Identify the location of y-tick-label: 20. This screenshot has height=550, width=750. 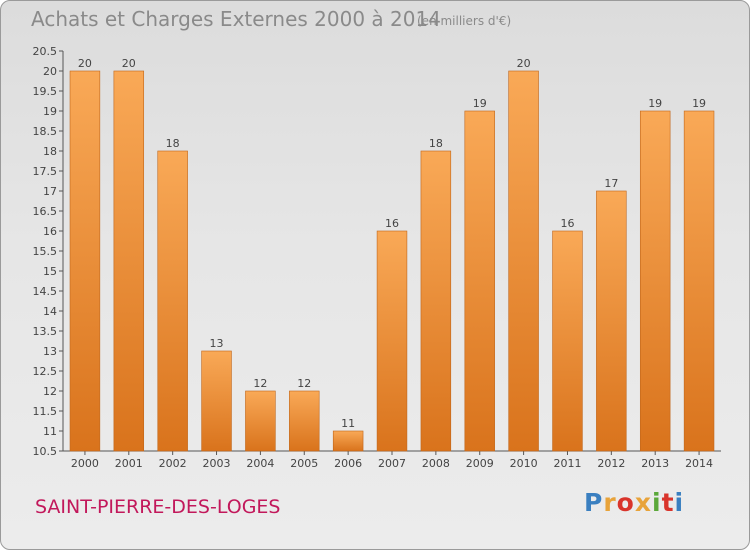
(50, 71).